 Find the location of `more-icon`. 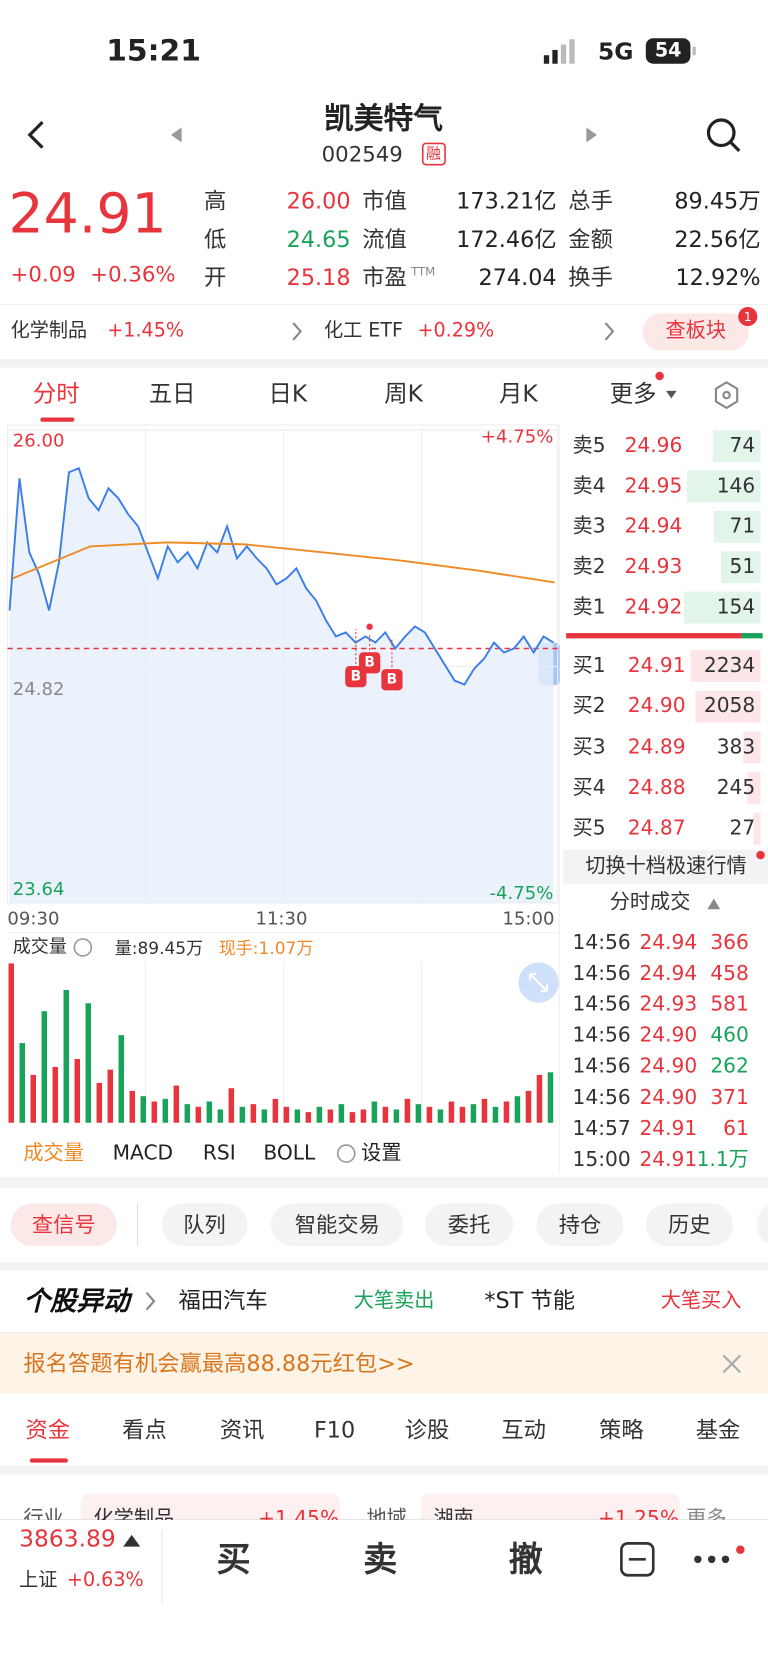

more-icon is located at coordinates (712, 1559).